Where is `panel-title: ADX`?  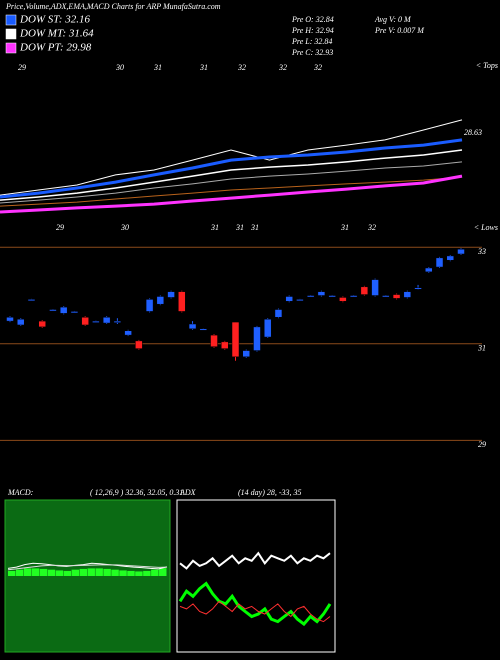
panel-title: ADX is located at coordinates (188, 492).